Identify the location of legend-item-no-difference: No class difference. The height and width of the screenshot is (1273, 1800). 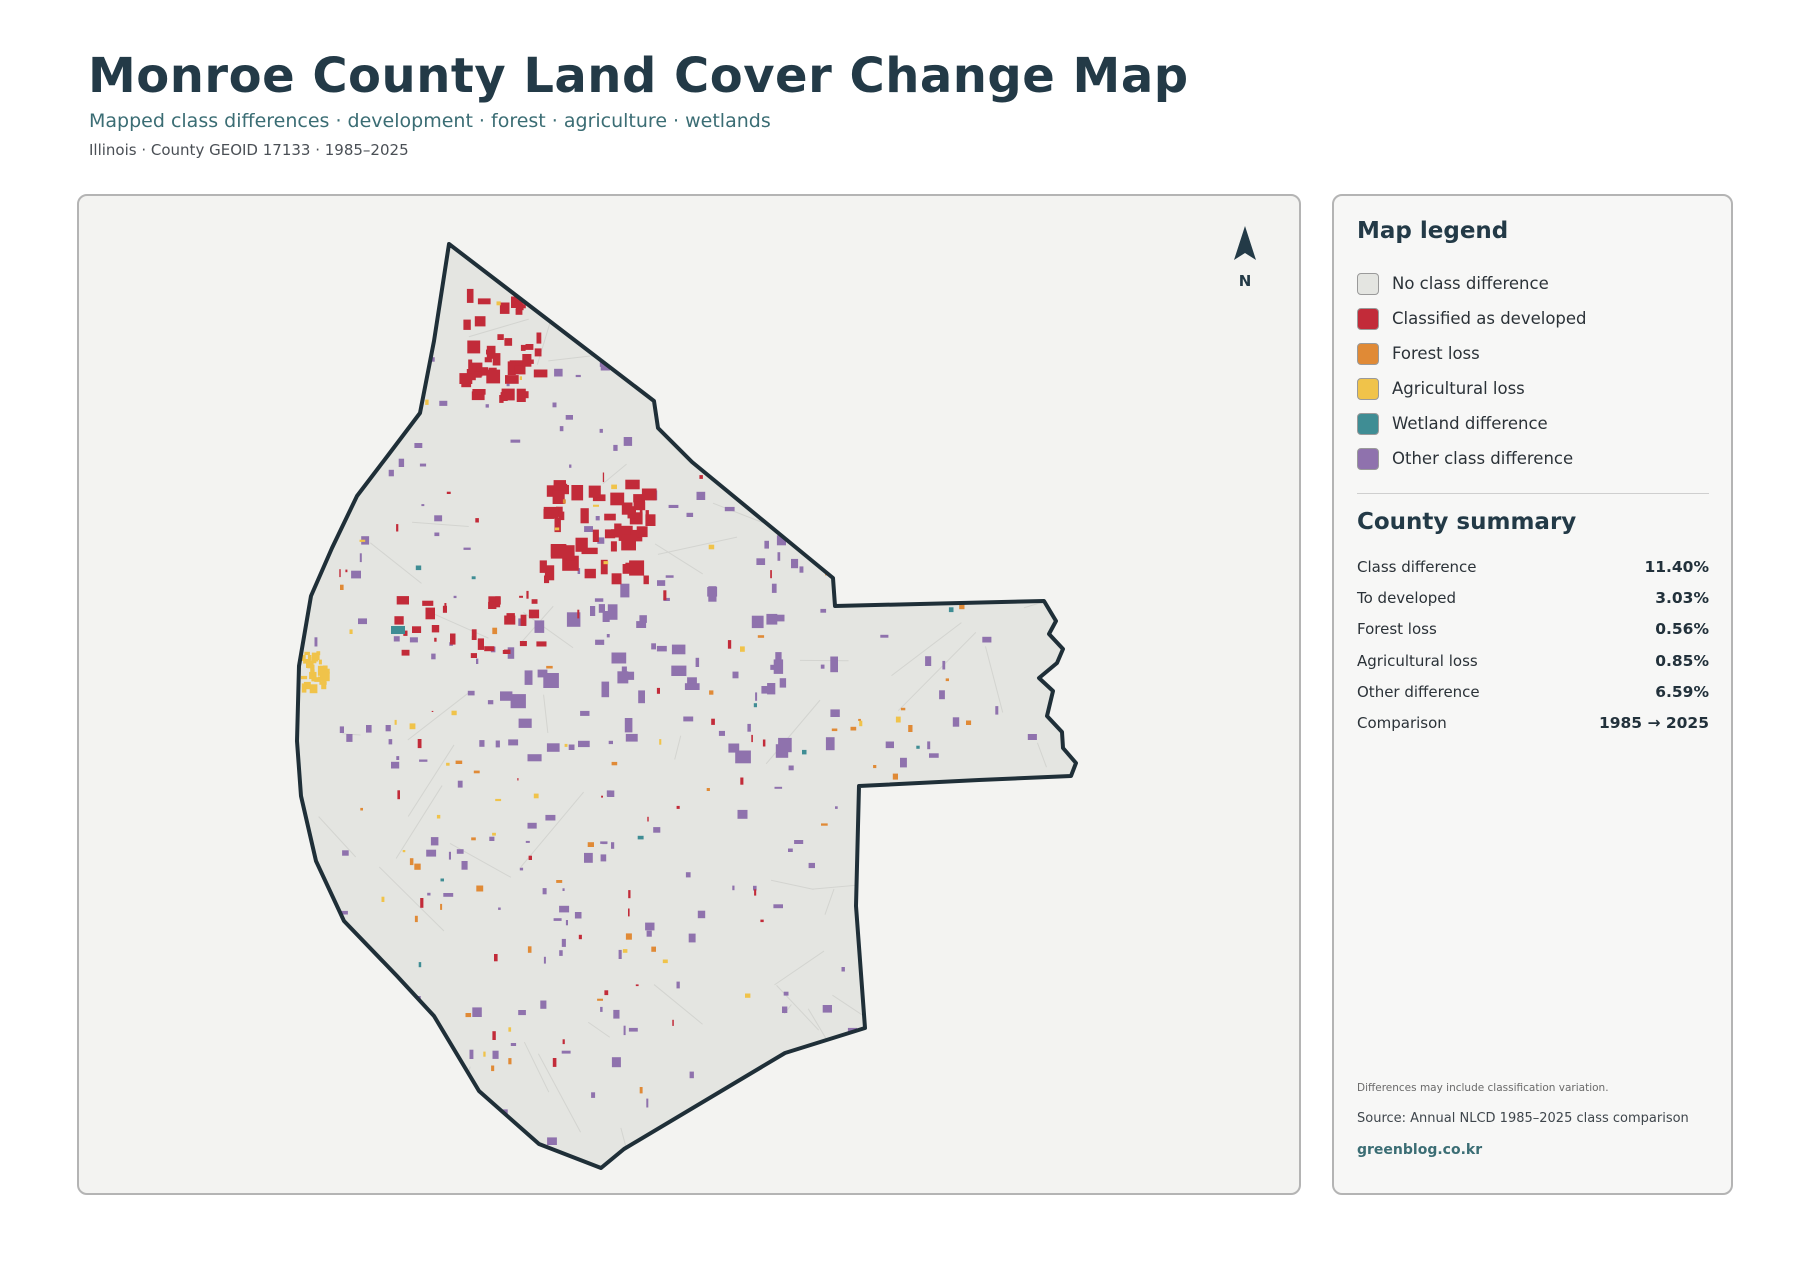
(1472, 283).